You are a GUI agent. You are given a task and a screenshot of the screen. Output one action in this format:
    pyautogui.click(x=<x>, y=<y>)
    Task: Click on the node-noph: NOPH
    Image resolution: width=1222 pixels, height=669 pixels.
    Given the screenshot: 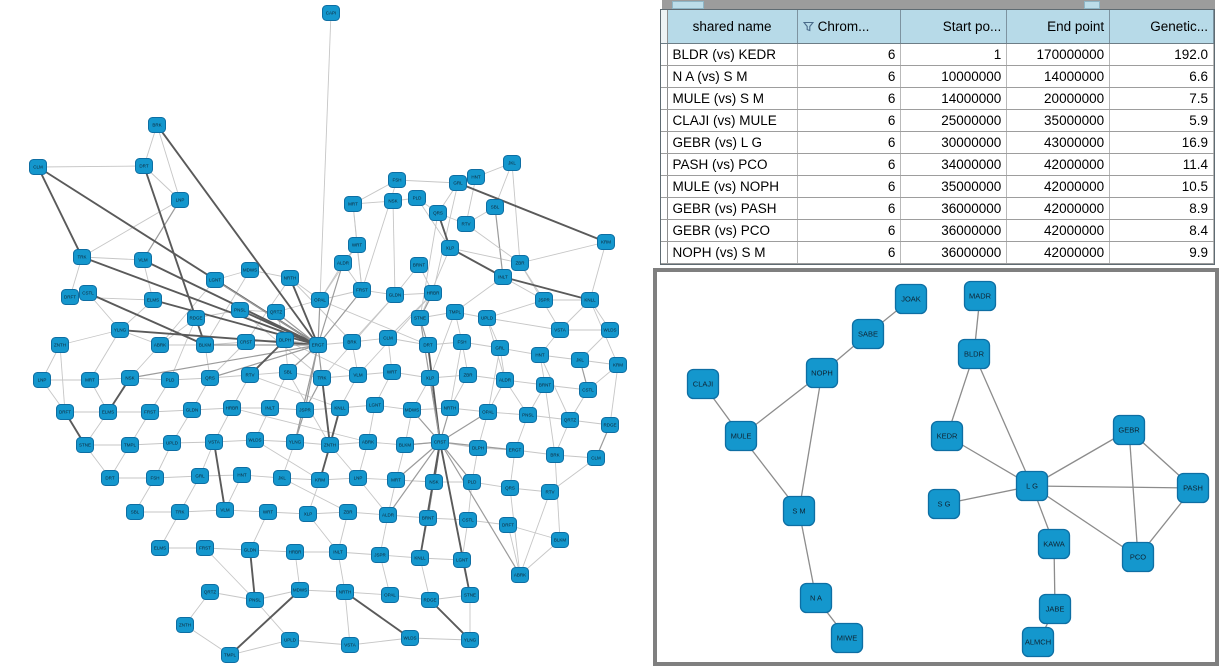 What is the action you would take?
    pyautogui.click(x=822, y=373)
    